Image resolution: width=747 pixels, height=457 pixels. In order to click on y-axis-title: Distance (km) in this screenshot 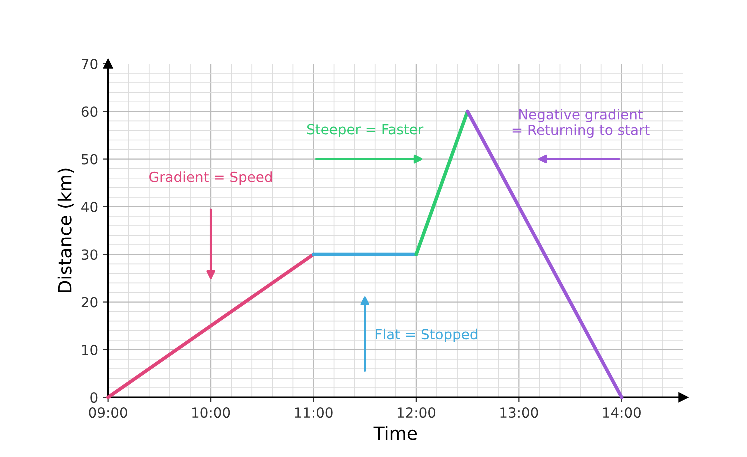, I will do `click(66, 230)`.